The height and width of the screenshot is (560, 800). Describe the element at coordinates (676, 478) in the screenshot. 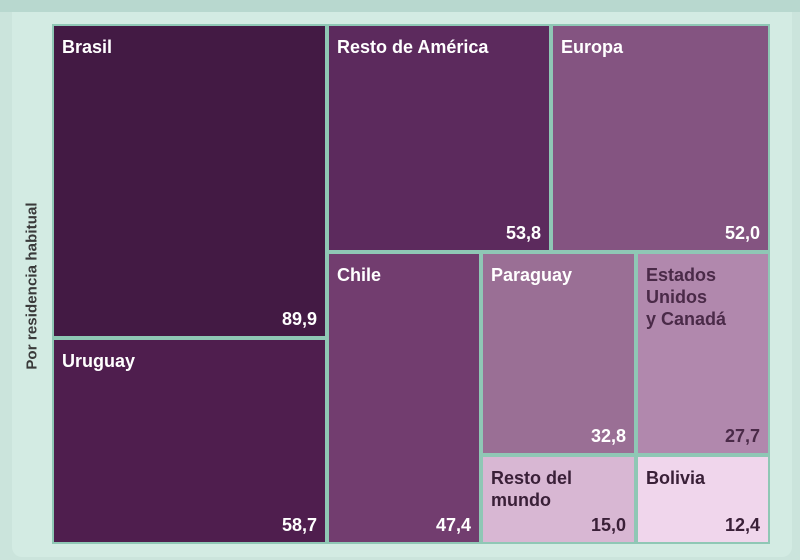

I see `tile-label: Bolivia` at that location.